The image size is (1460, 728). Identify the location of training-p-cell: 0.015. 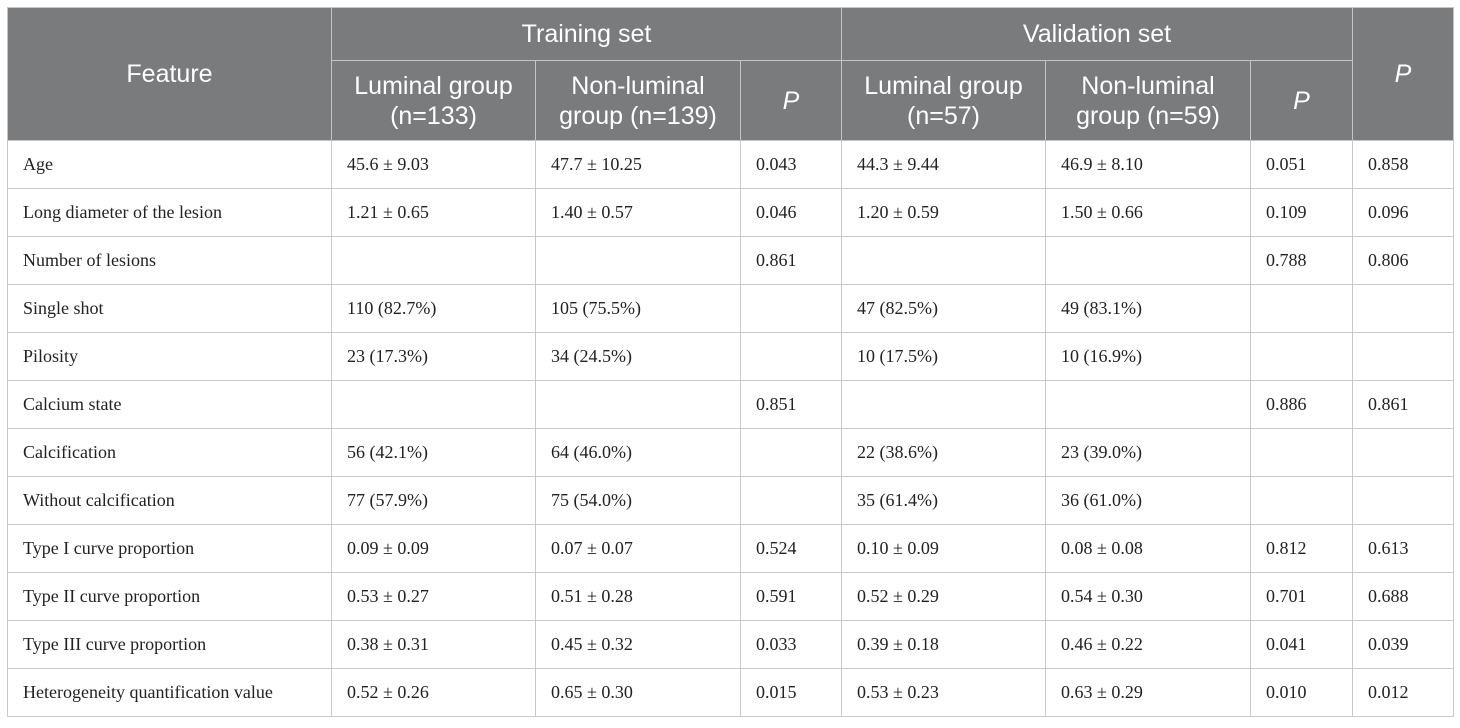
(791, 692).